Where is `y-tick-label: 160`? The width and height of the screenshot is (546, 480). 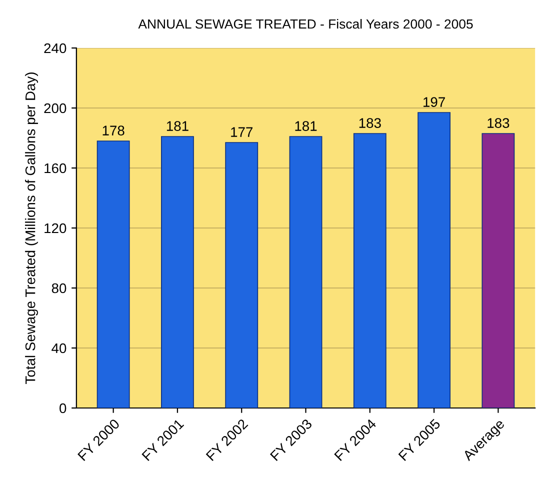
y-tick-label: 160 is located at coordinates (55, 168).